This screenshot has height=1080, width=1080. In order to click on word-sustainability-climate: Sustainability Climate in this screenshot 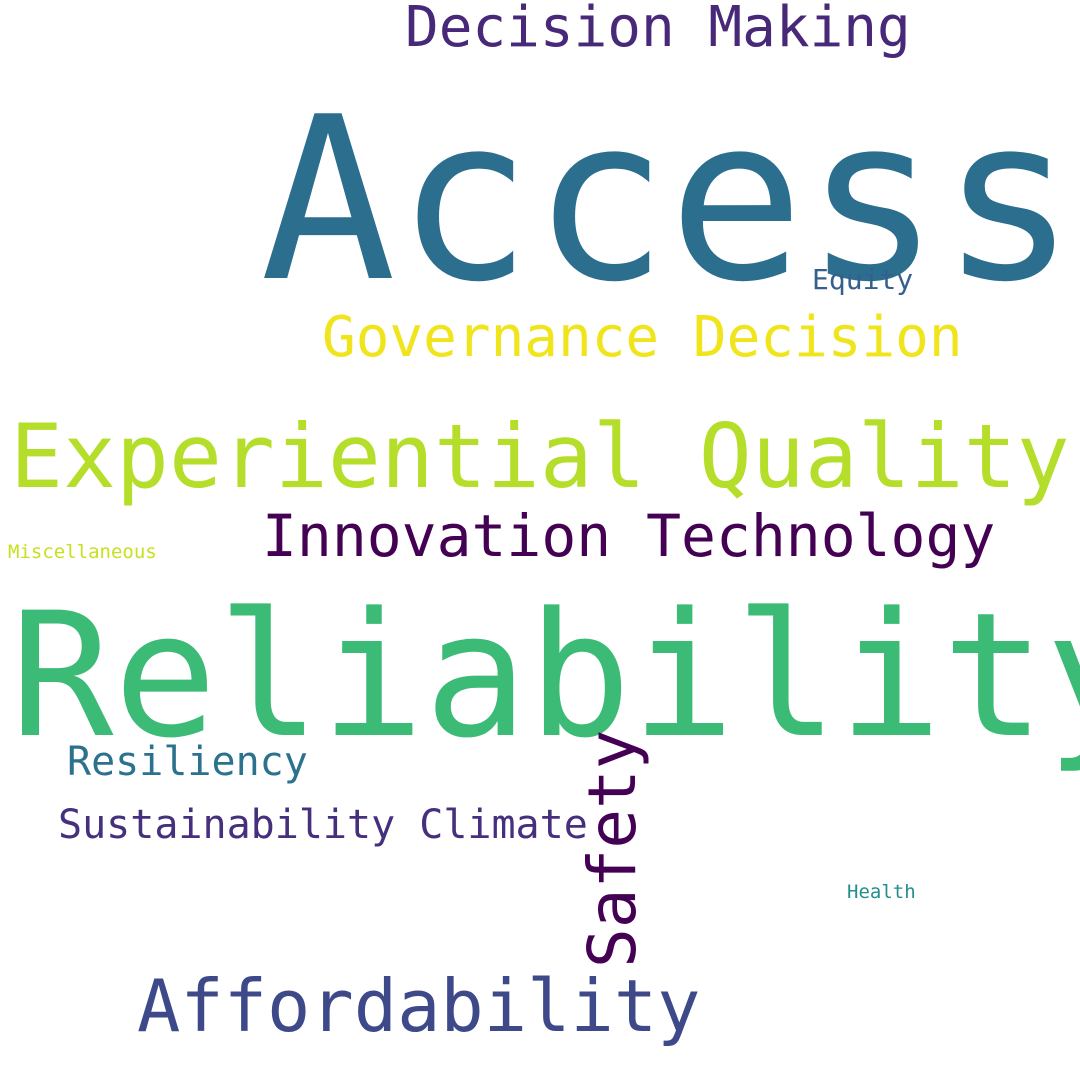, I will do `click(323, 825)`.